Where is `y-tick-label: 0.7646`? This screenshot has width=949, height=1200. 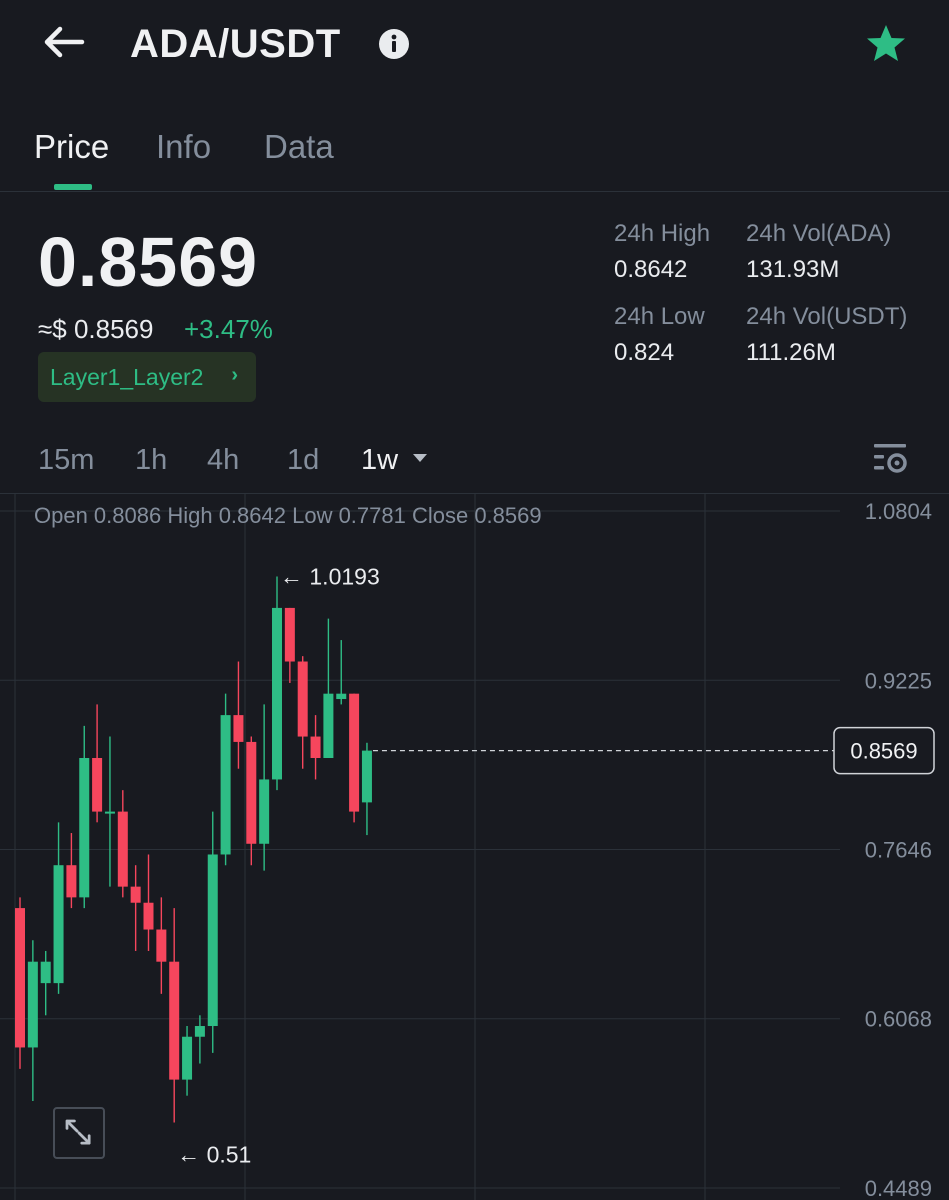
y-tick-label: 0.7646 is located at coordinates (898, 850).